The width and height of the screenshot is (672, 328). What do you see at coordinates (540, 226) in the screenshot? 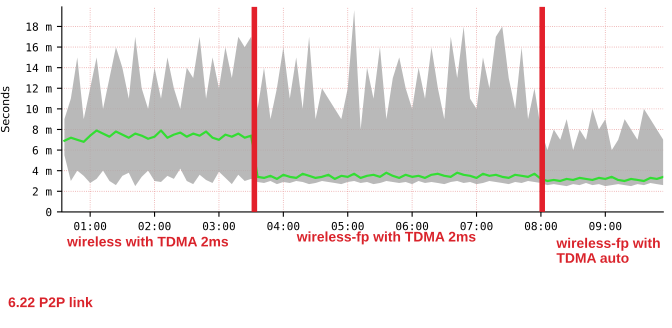
I see `x-tick-label: 08:00` at bounding box center [540, 226].